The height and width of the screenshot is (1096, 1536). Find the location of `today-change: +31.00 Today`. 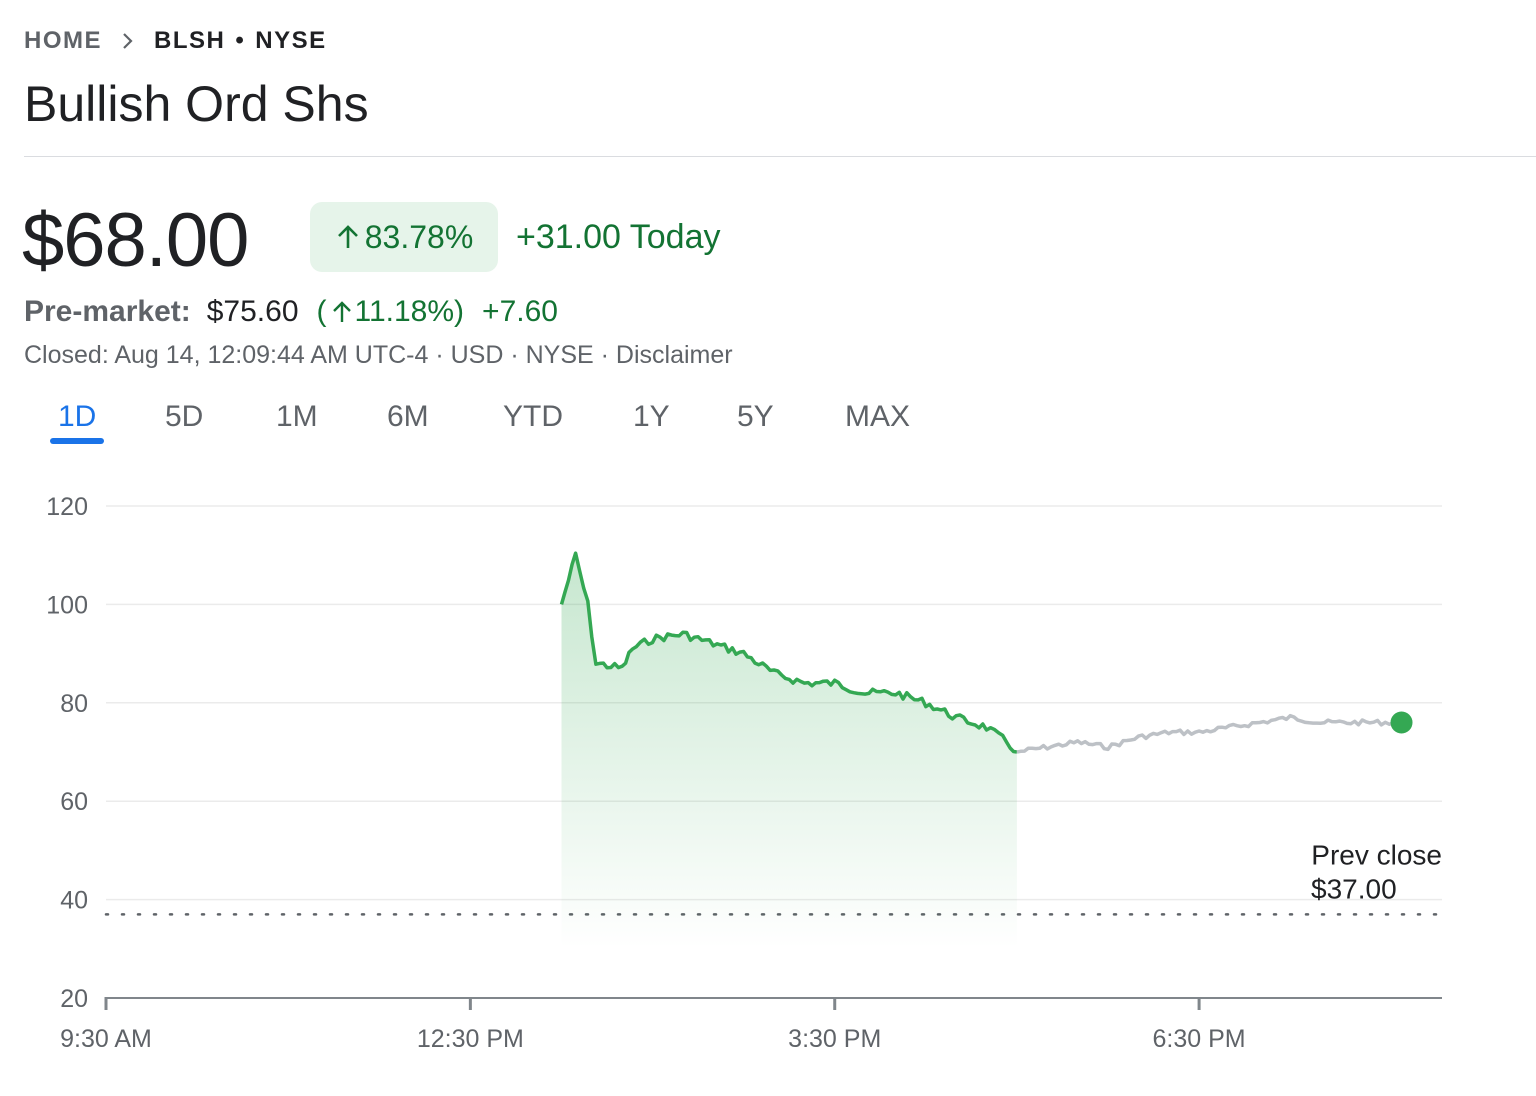

today-change: +31.00 Today is located at coordinates (618, 237).